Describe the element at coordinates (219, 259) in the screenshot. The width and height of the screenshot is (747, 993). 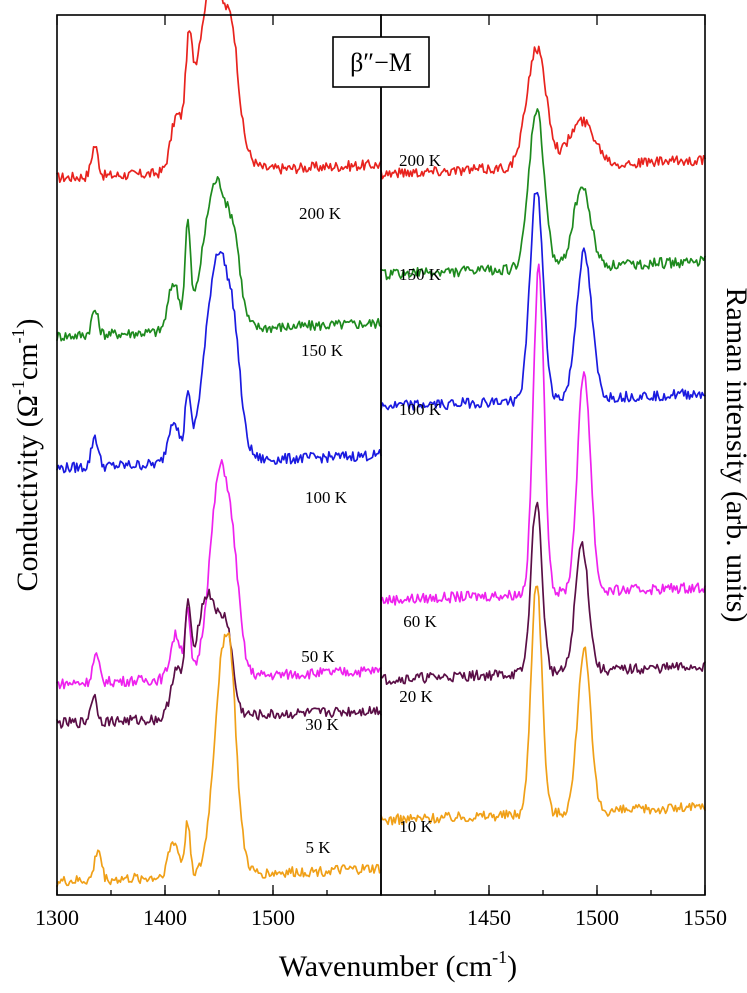
I see `trace-left-150k` at that location.